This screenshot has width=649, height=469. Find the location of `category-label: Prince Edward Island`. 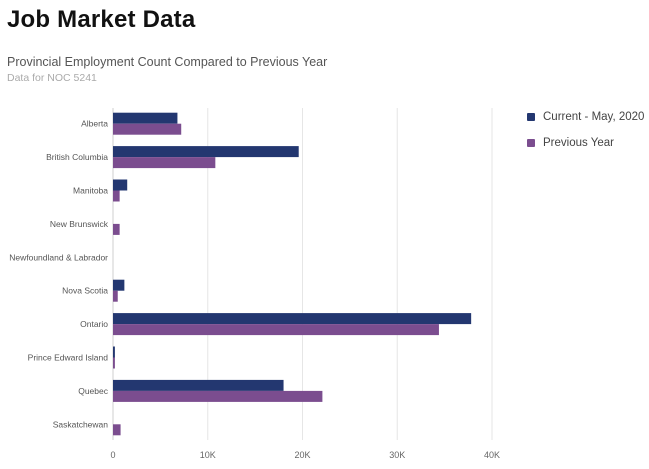

category-label: Prince Edward Island is located at coordinates (68, 358).